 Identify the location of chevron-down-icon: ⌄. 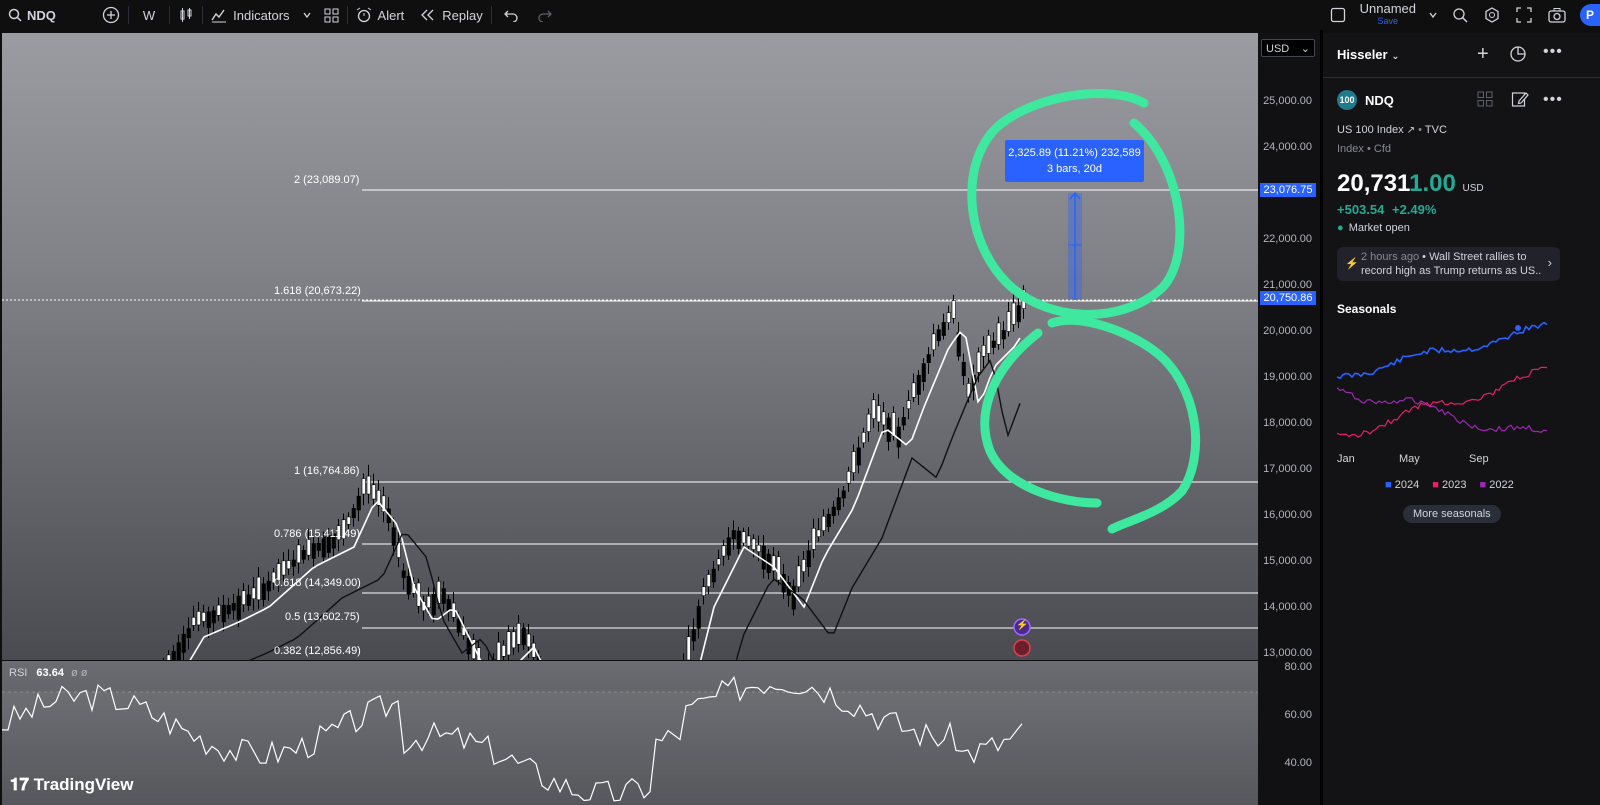
(1305, 49).